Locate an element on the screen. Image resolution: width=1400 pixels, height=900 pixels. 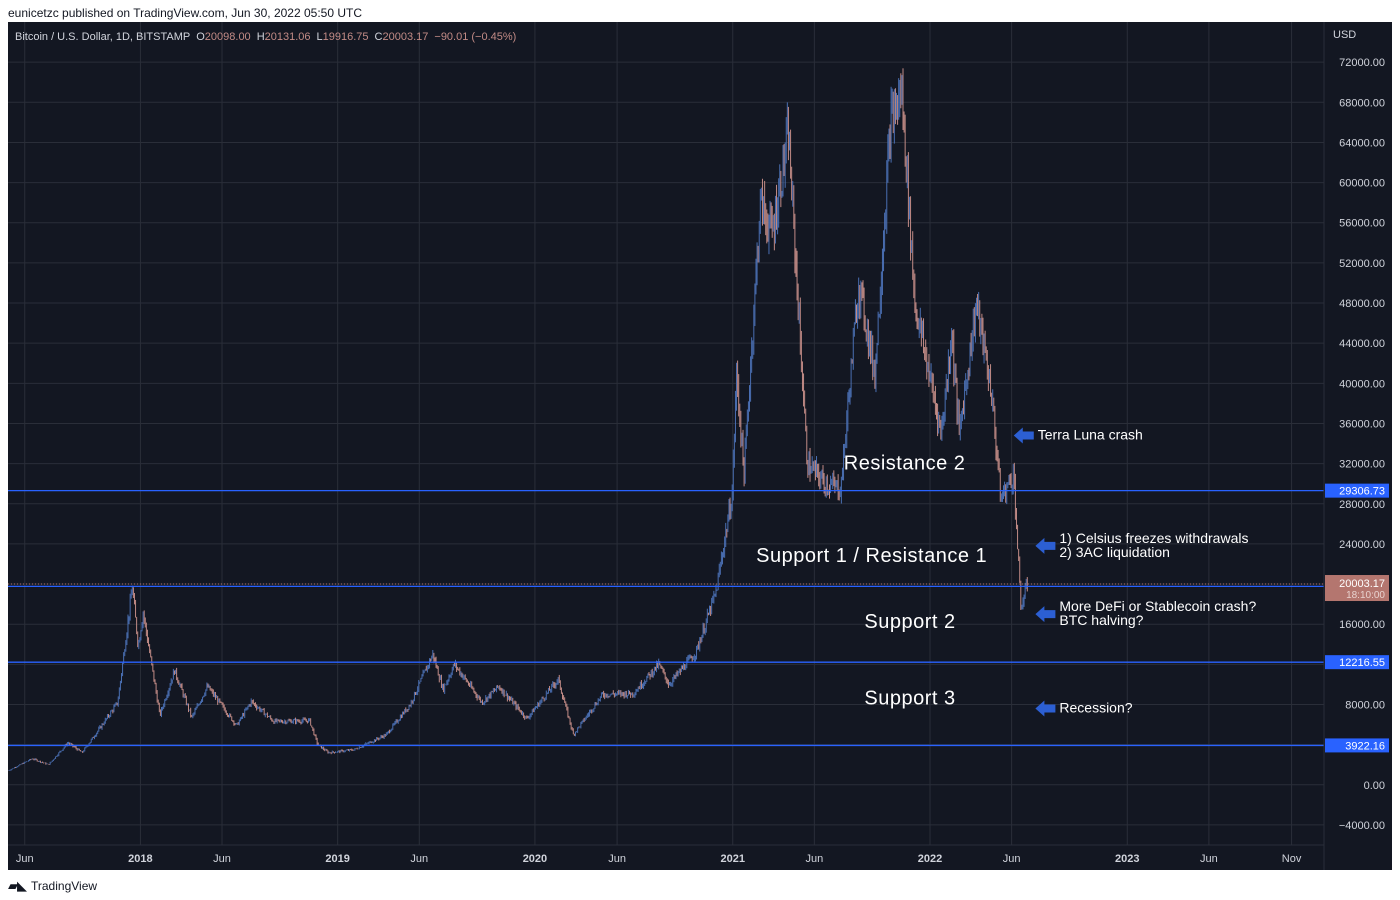
annotation: Recession? is located at coordinates (1084, 708).